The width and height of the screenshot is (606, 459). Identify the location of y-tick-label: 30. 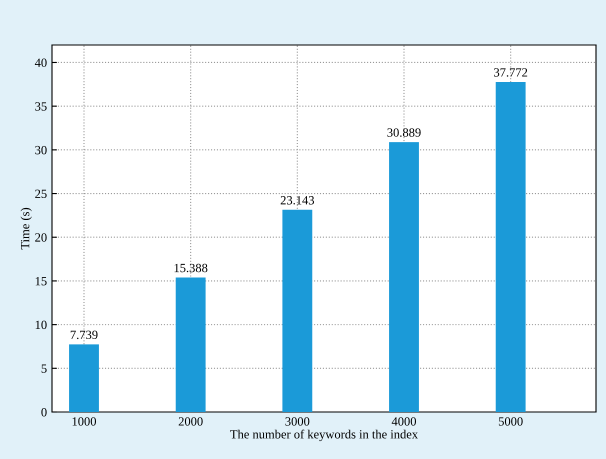
(41, 150).